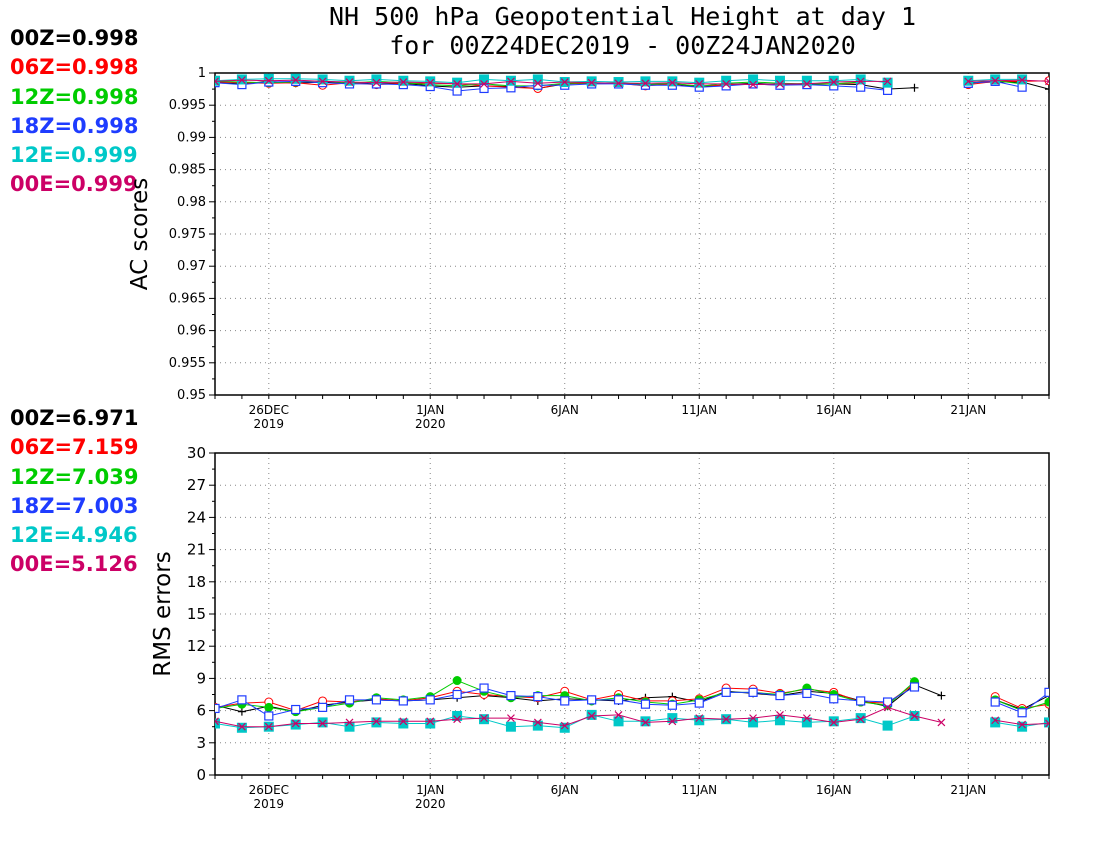 The image size is (1100, 850). What do you see at coordinates (196, 646) in the screenshot?
I see `y-tick-label: 12` at bounding box center [196, 646].